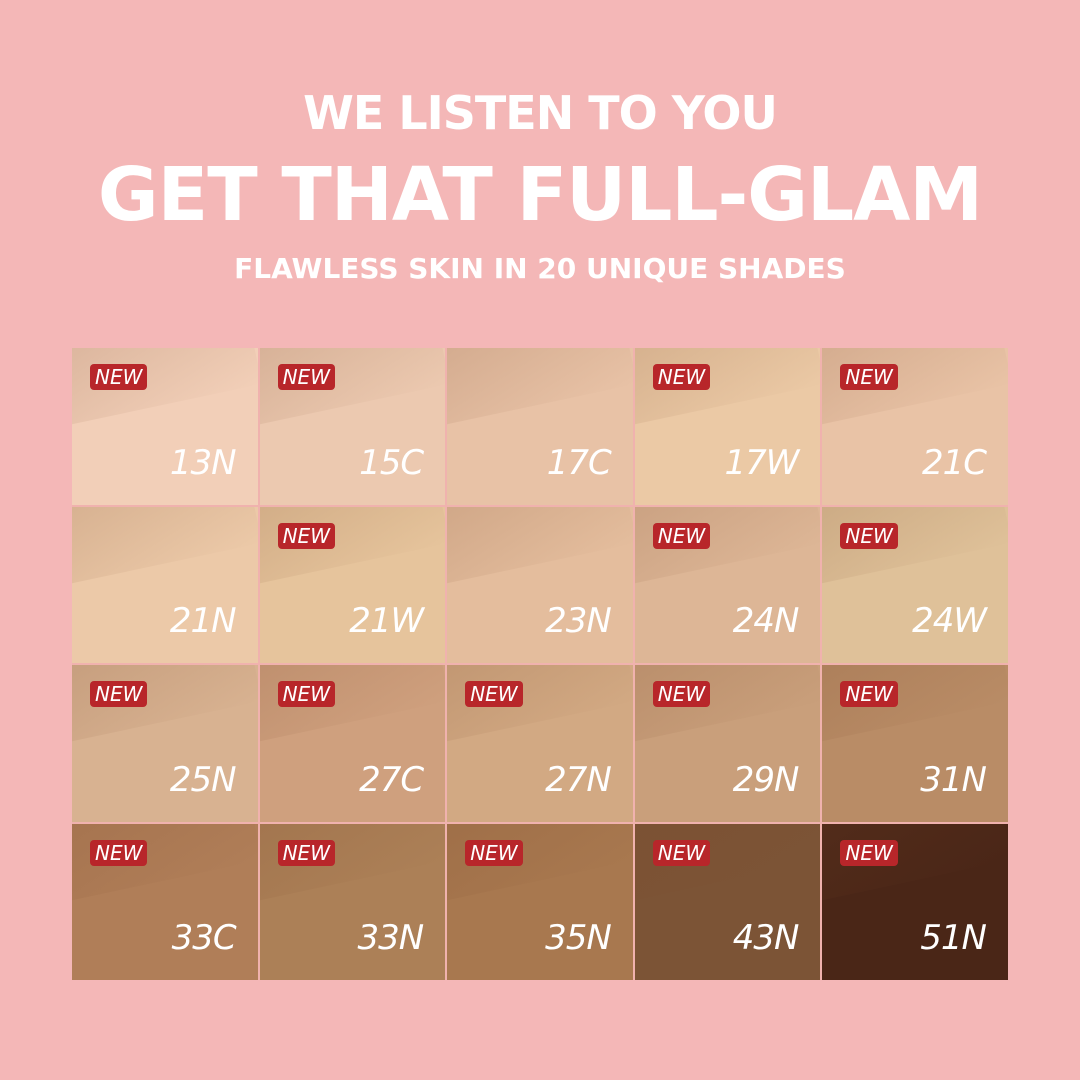 The height and width of the screenshot is (1080, 1080). I want to click on shade-swatch: NEW 27N, so click(540, 743).